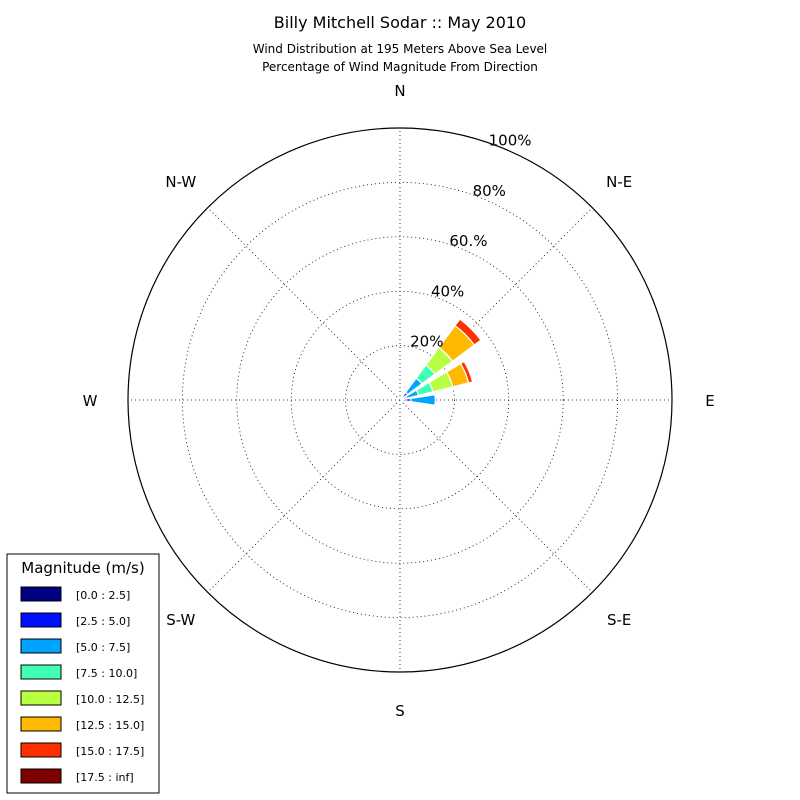  What do you see at coordinates (619, 182) in the screenshot?
I see `compass-label-n-e: N-E` at bounding box center [619, 182].